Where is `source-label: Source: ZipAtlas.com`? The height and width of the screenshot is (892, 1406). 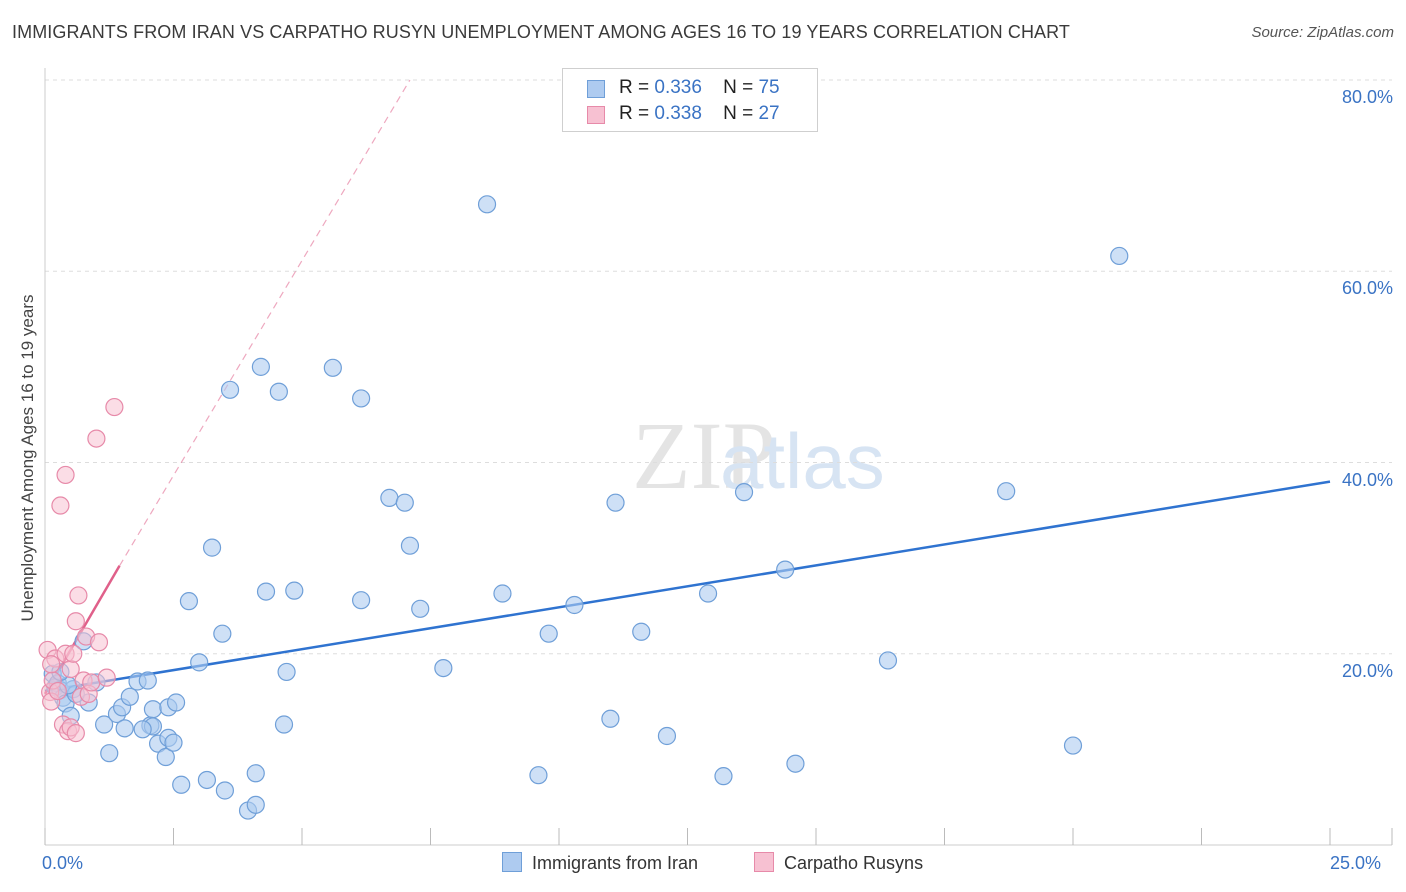
source-label: Source: ZipAtlas.com is located at coordinates (1322, 32).